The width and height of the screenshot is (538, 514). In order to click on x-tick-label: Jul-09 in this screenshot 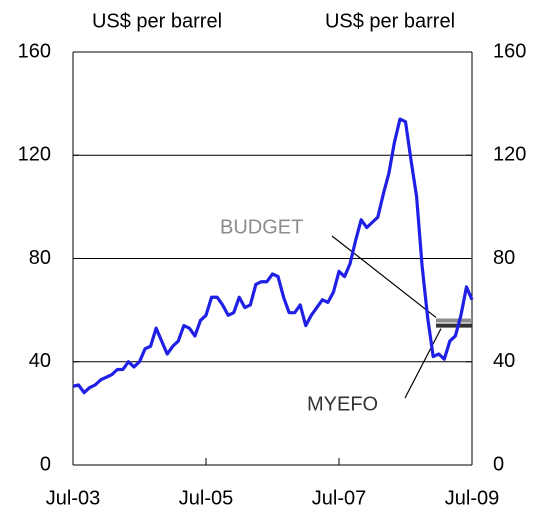, I will do `click(472, 498)`.